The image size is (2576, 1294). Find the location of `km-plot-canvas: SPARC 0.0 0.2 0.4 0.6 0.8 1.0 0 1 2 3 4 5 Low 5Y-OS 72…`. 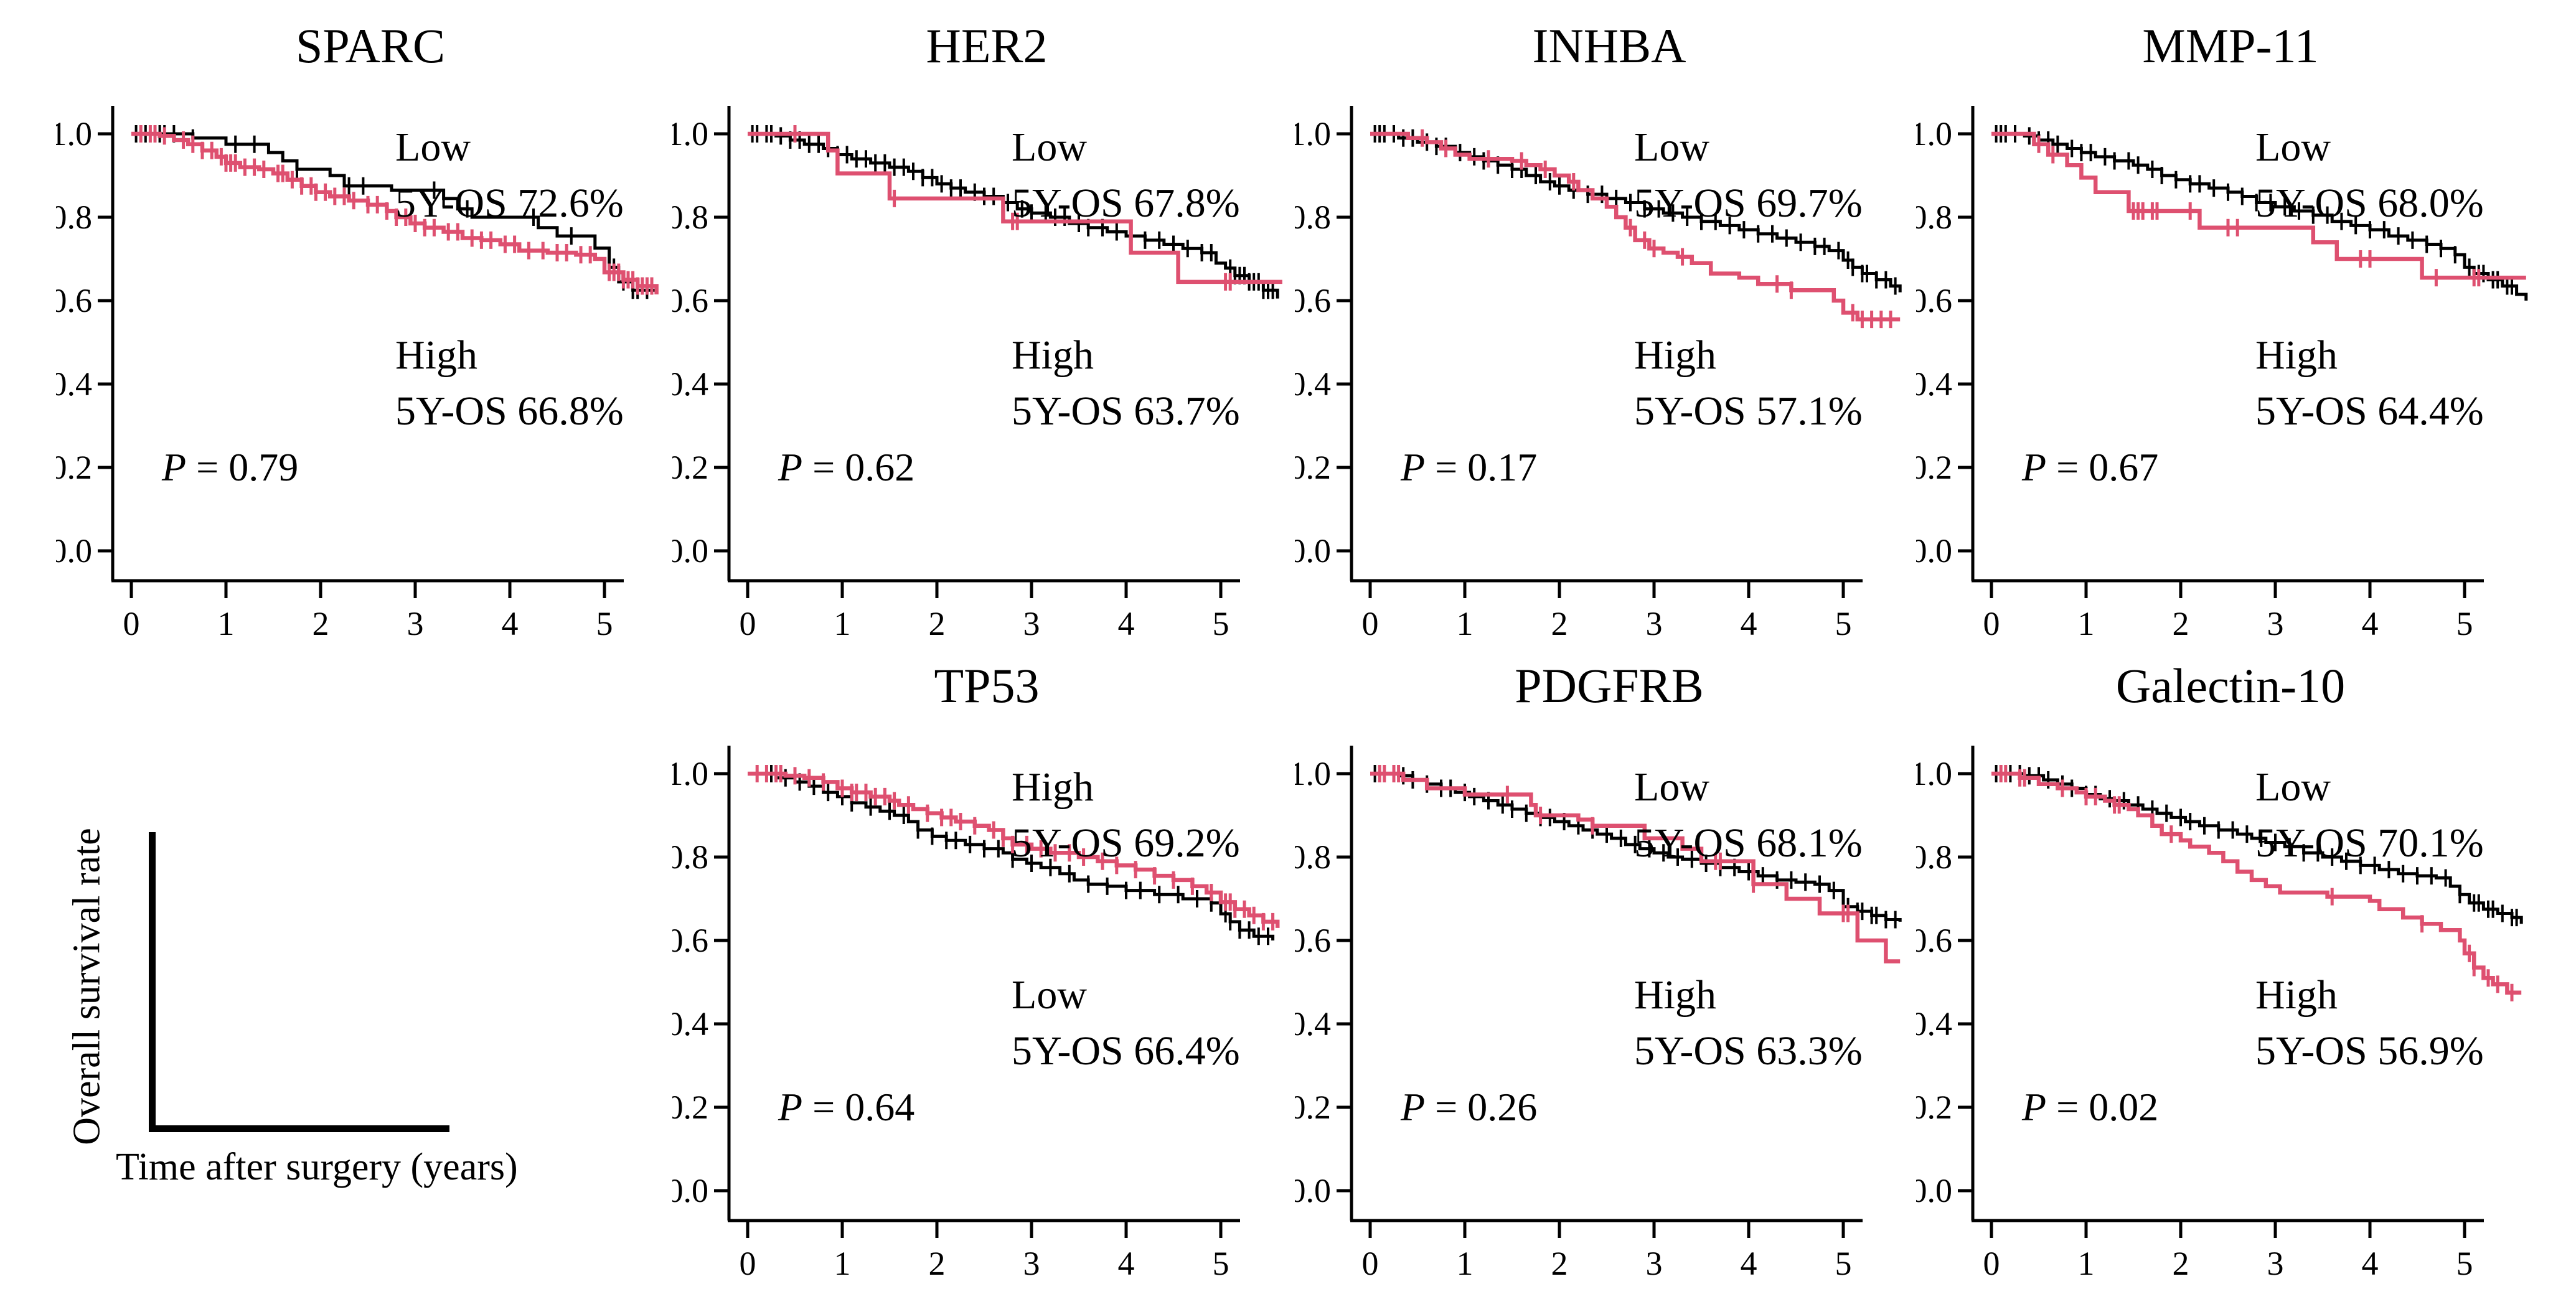

km-plot-canvas: SPARC 0.0 0.2 0.4 0.6 0.8 1.0 0 1 2 3 4 5 Low 5Y-OS 72… is located at coordinates (357, 331).